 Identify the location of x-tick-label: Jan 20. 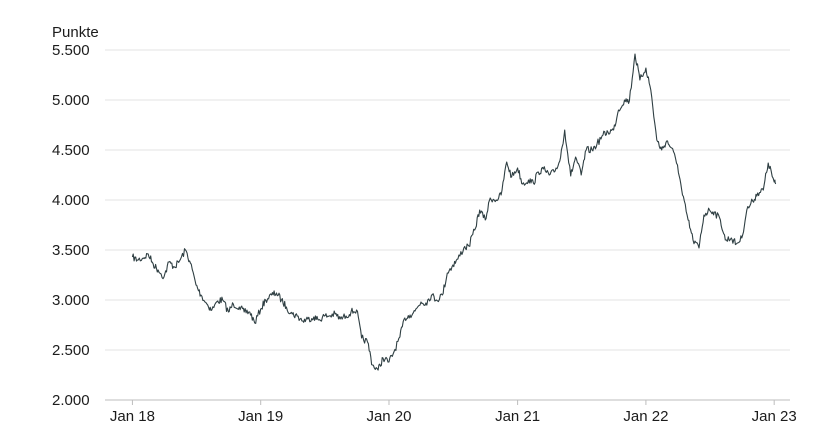
(388, 416).